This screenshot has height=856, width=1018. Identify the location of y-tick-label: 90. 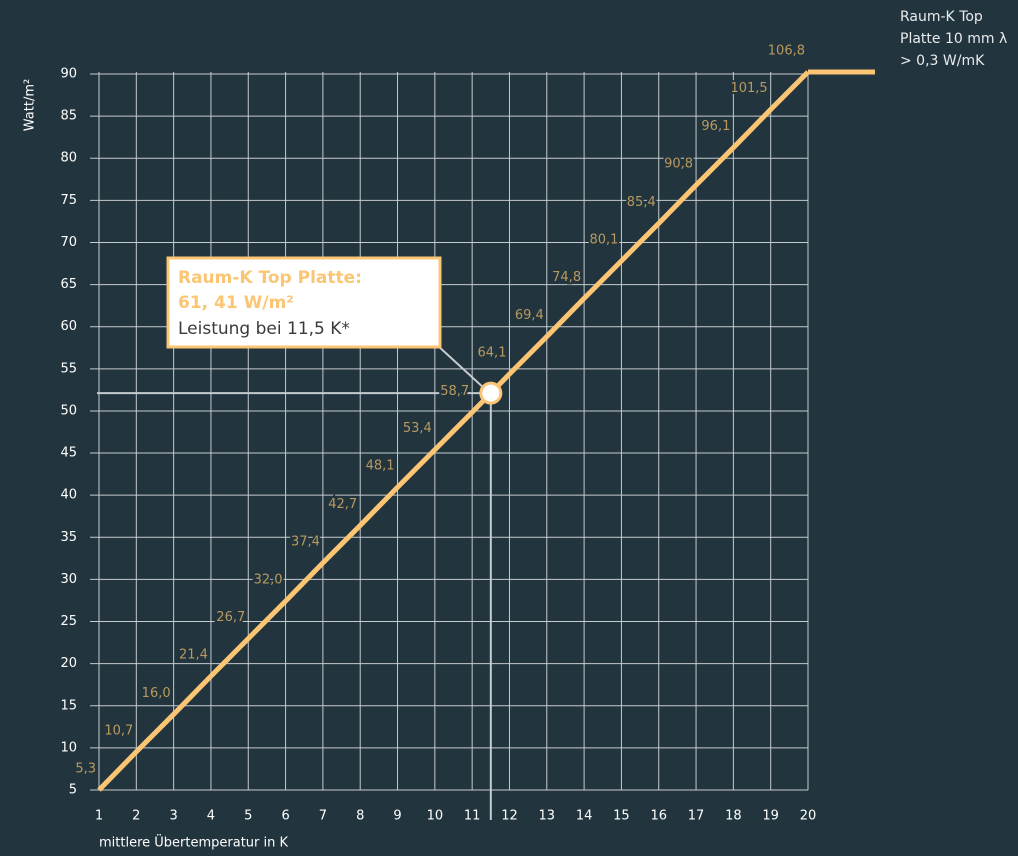
(68, 74).